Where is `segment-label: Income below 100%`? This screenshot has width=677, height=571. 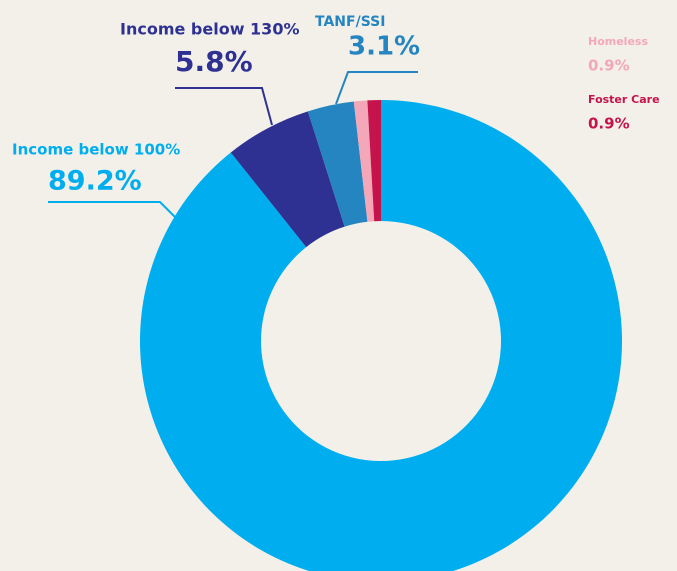 segment-label: Income below 100% is located at coordinates (96, 150).